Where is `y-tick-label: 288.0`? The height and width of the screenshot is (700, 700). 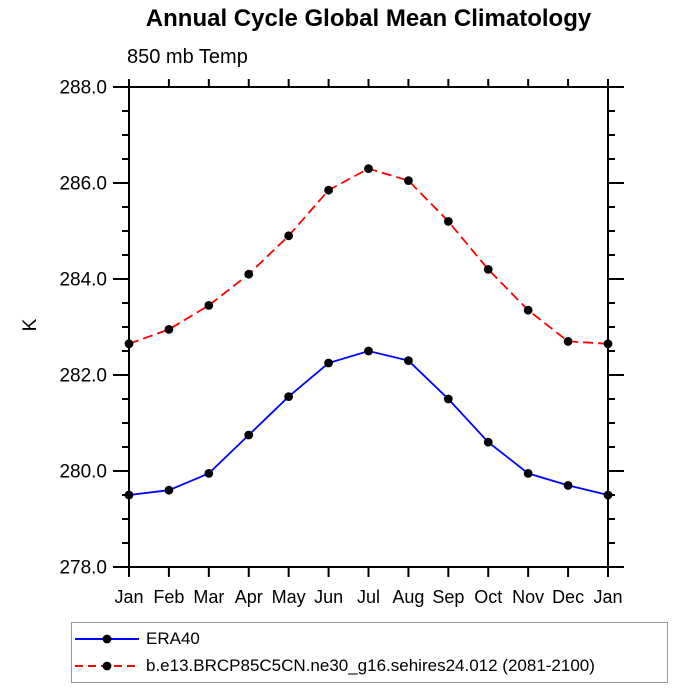
y-tick-label: 288.0 is located at coordinates (83, 88).